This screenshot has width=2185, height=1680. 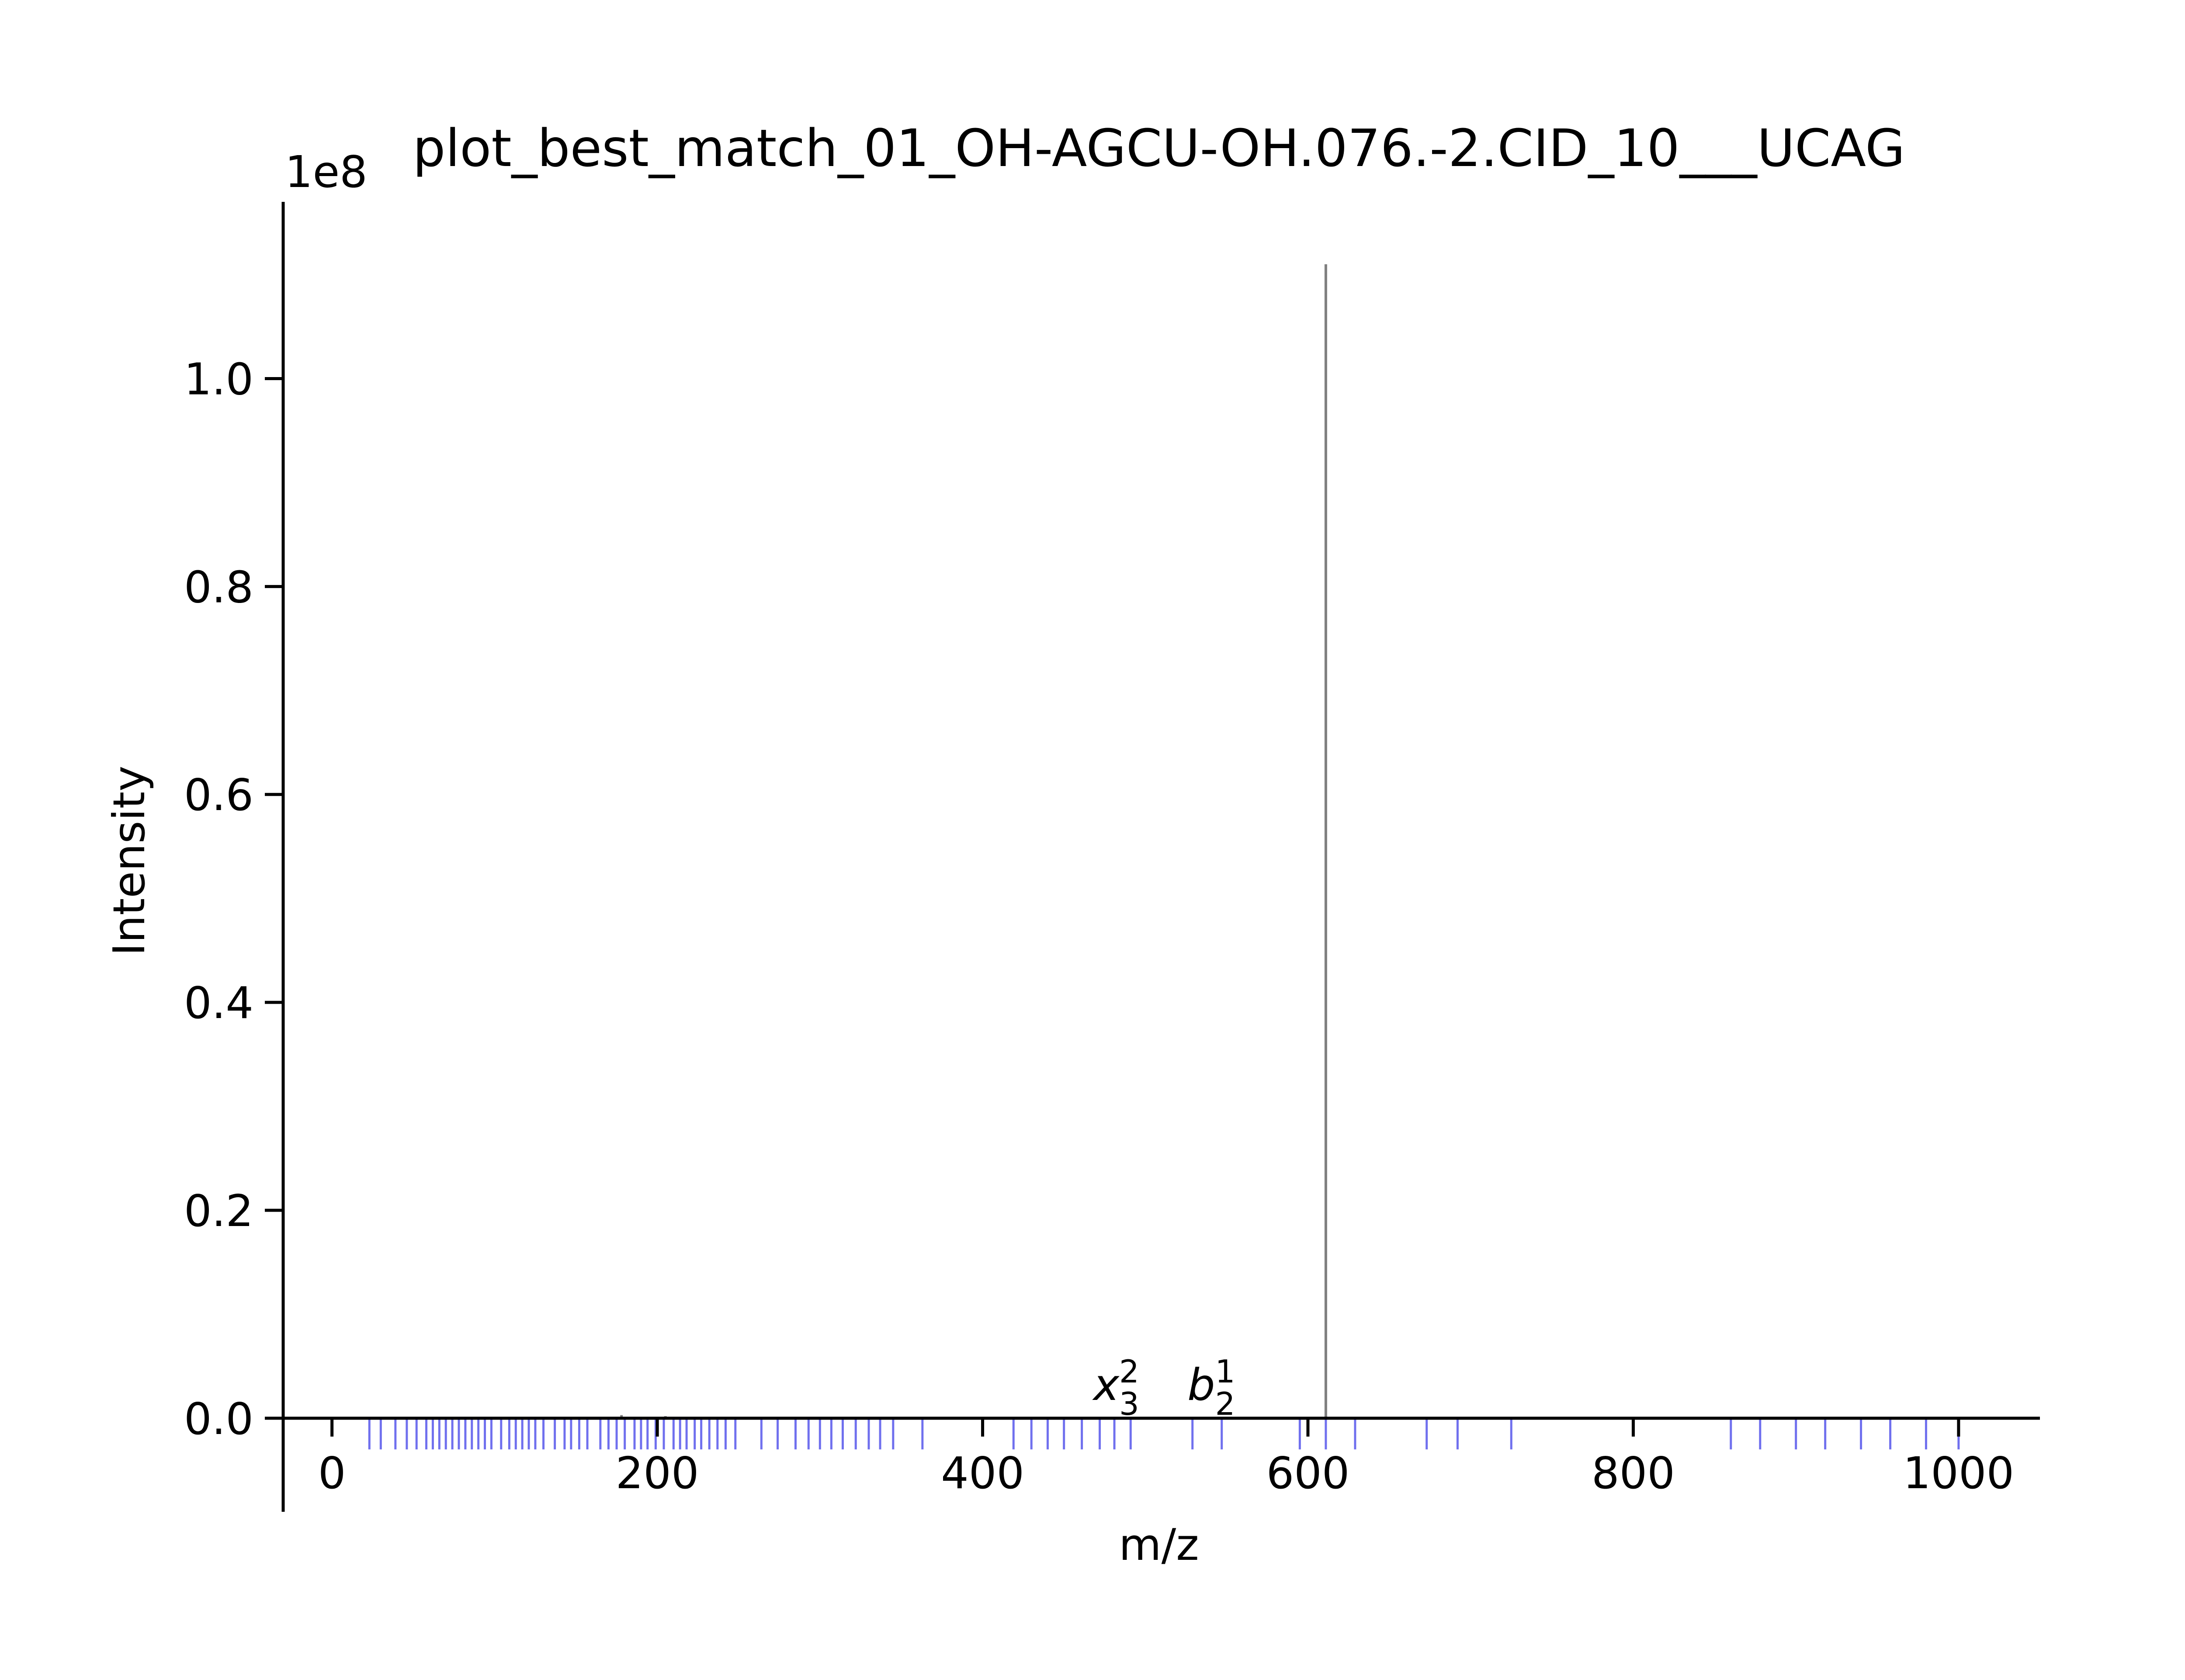 I want to click on annotation-label: b, so click(x=1201, y=1384).